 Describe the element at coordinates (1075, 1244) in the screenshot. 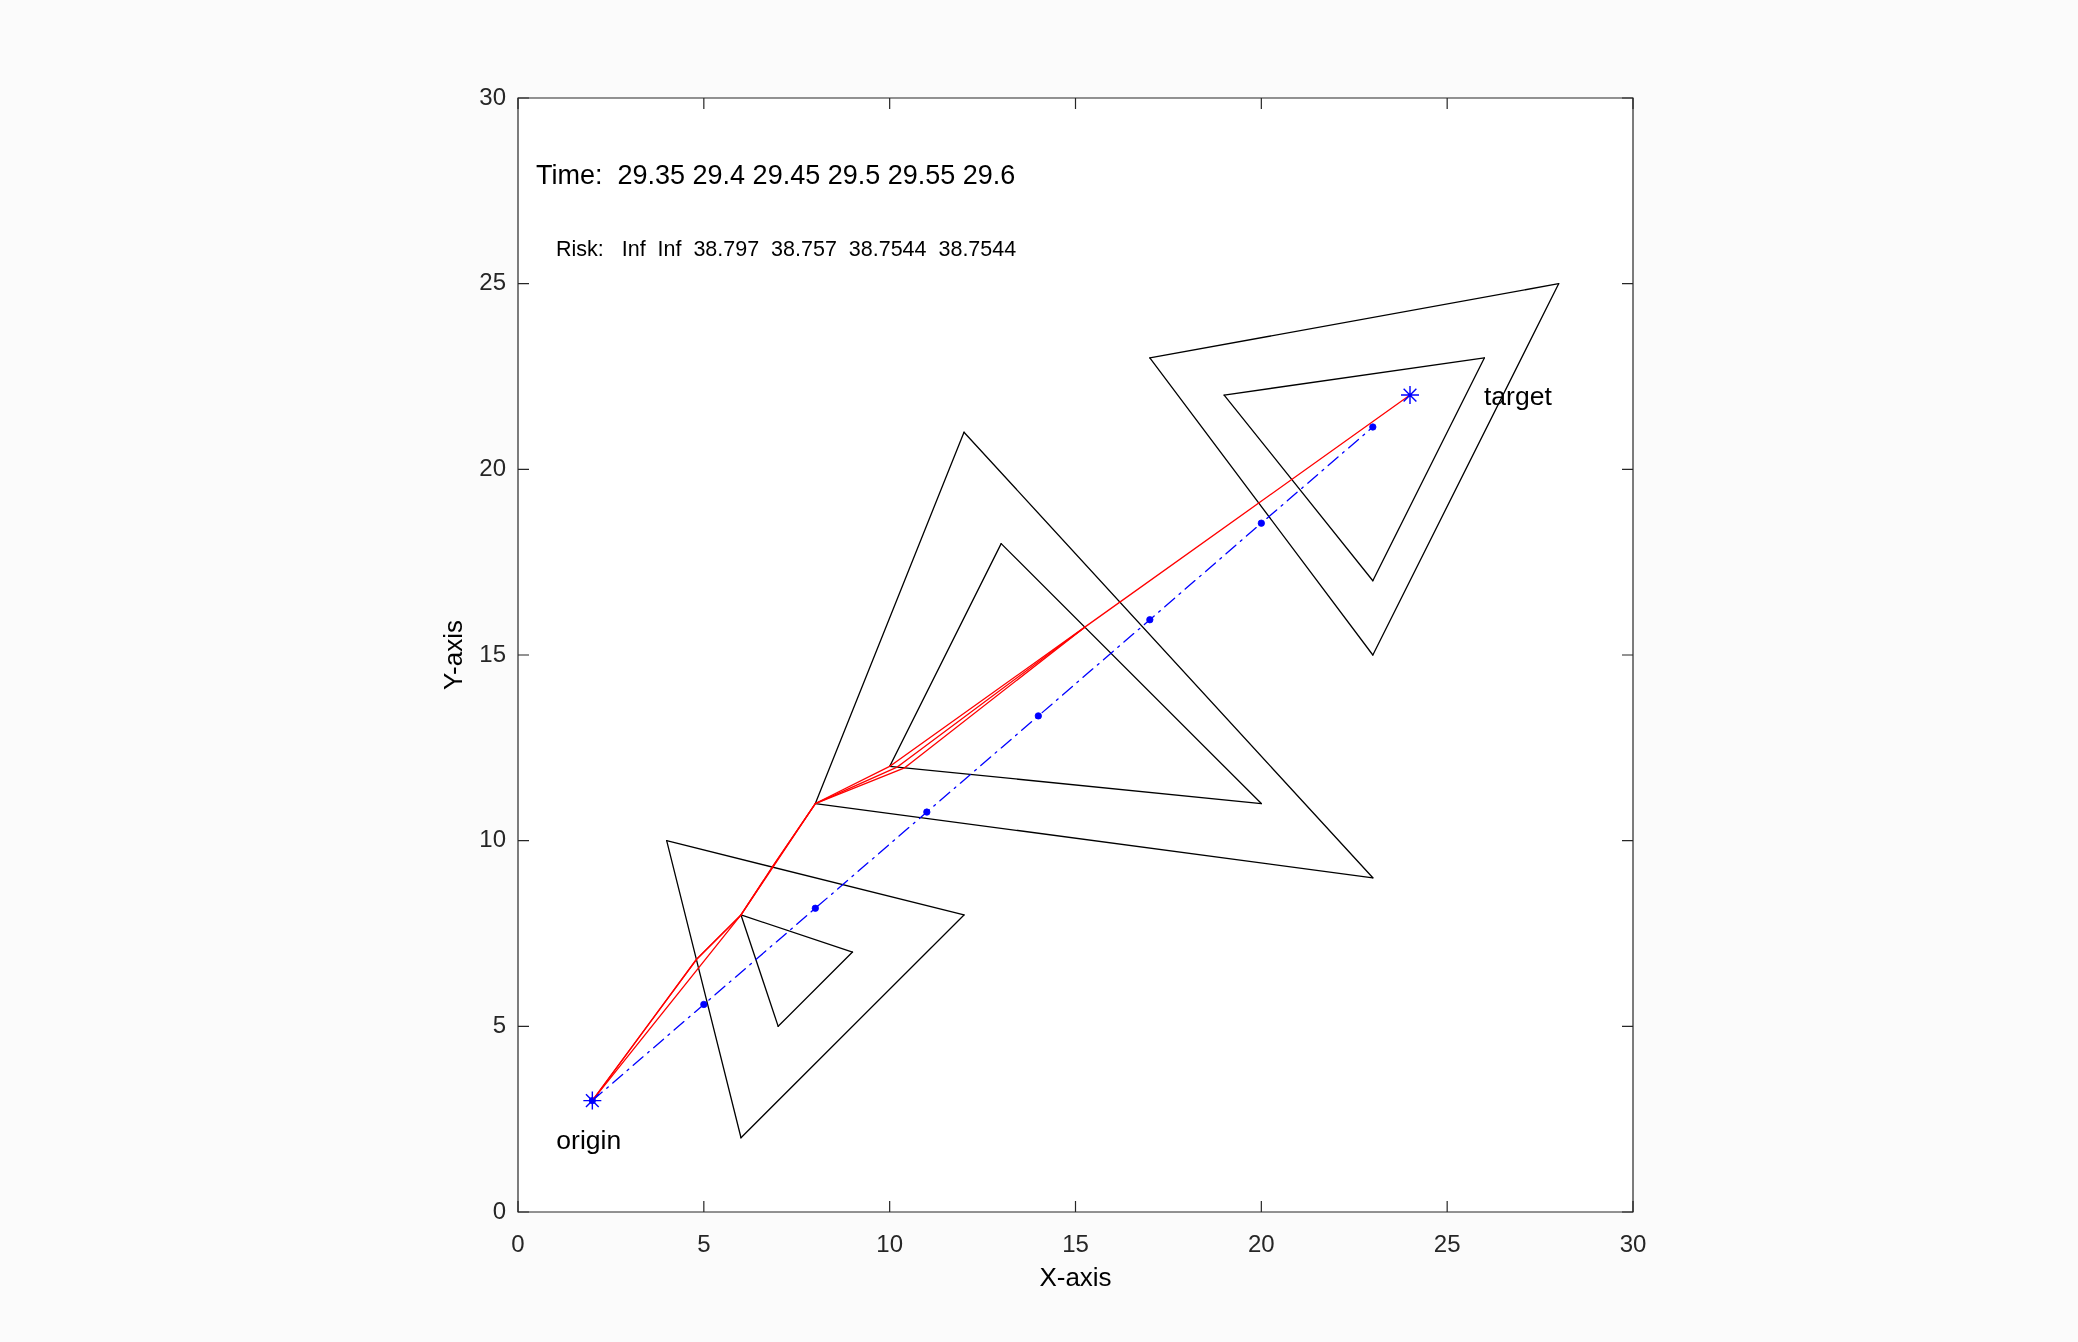

I see `x-tick-label: 15` at that location.